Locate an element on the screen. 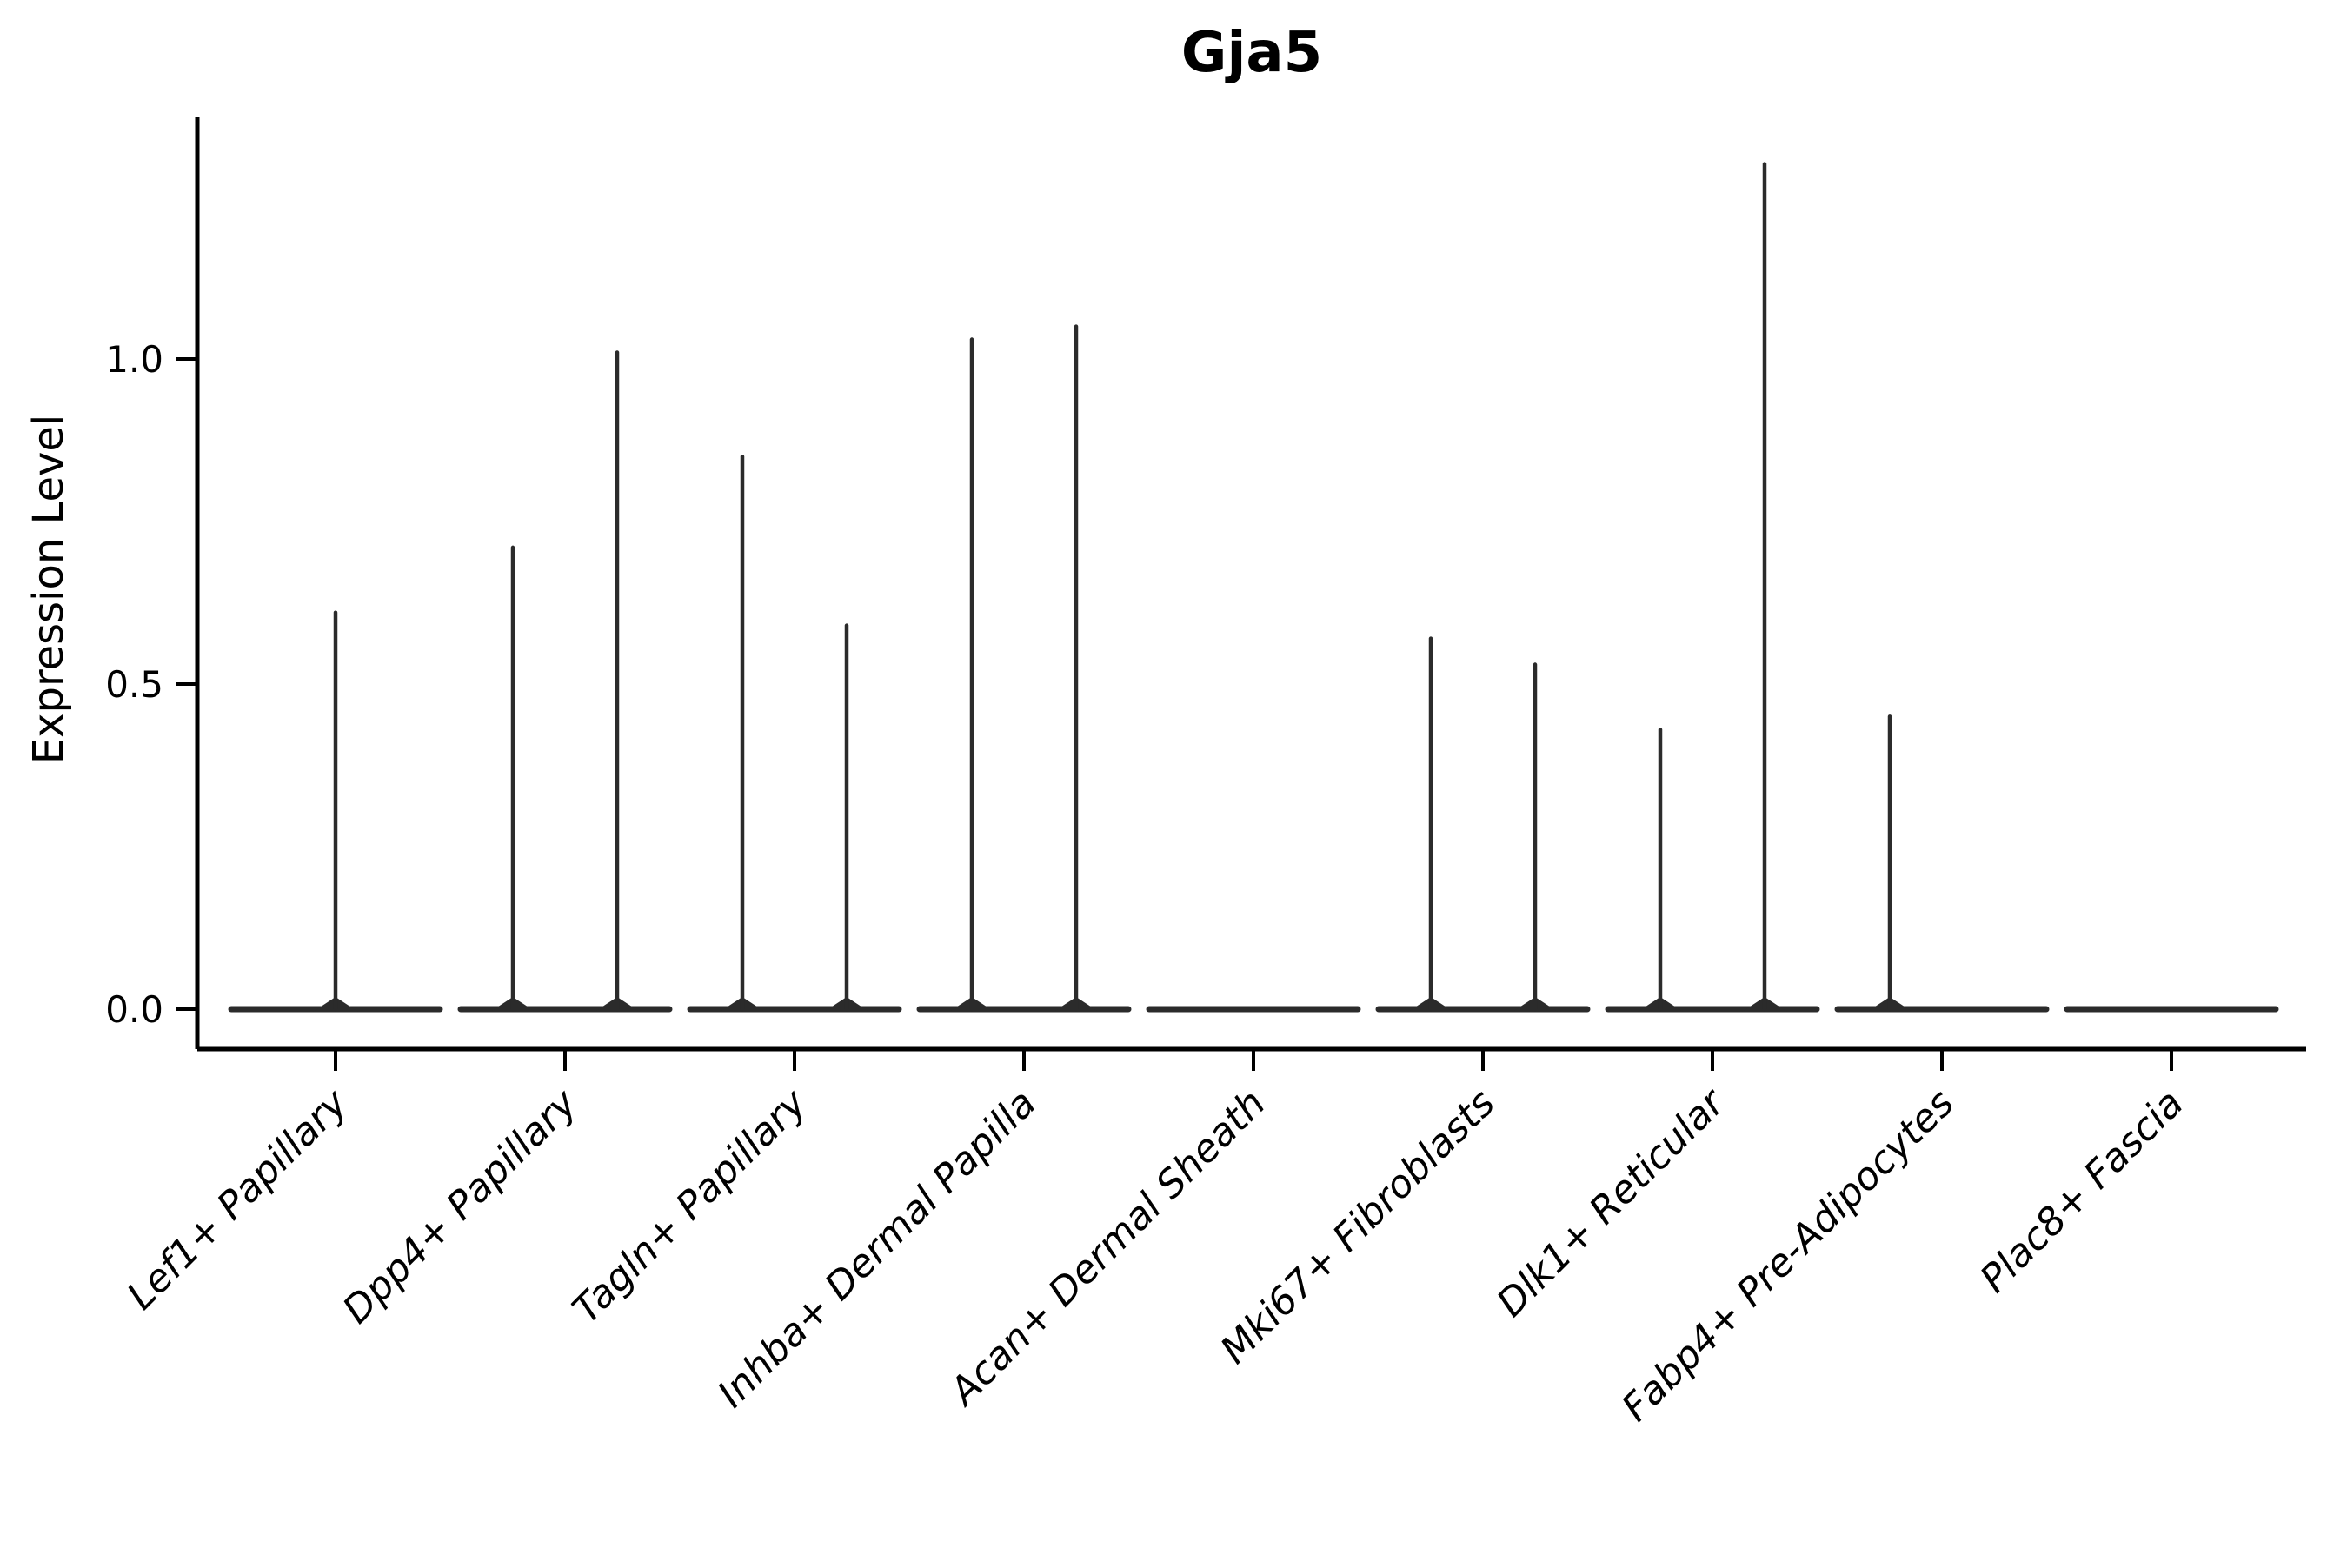 The image size is (2347, 1568). y-axis-label: Expression Level is located at coordinates (48, 590).